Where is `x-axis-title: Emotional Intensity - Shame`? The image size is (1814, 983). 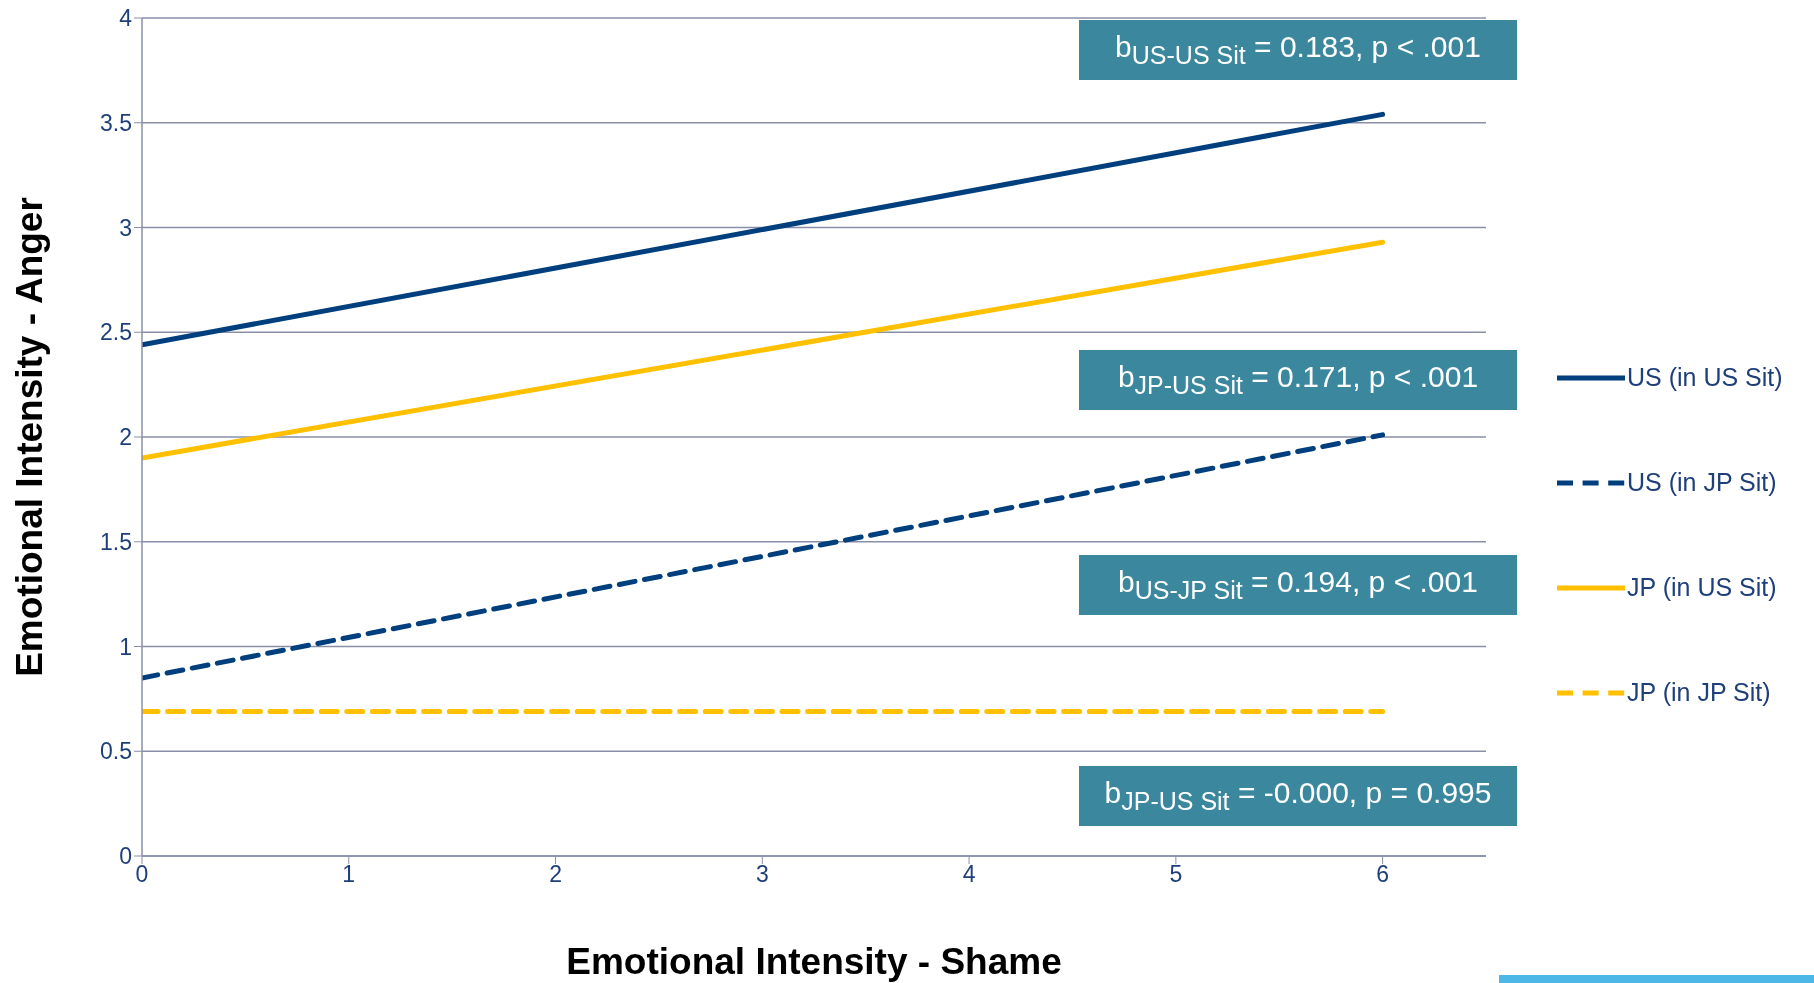 x-axis-title: Emotional Intensity - Shame is located at coordinates (814, 962).